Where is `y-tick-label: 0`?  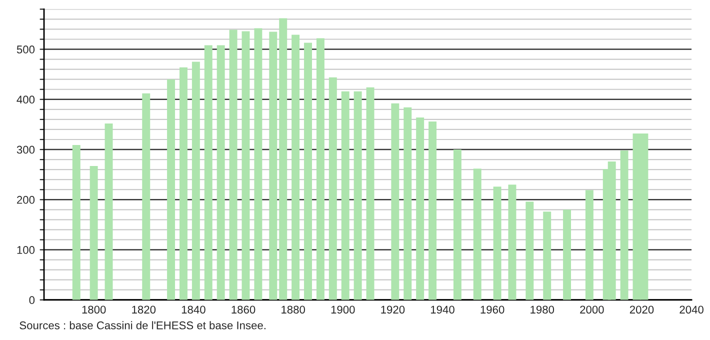
y-tick-label: 0 is located at coordinates (32, 300).